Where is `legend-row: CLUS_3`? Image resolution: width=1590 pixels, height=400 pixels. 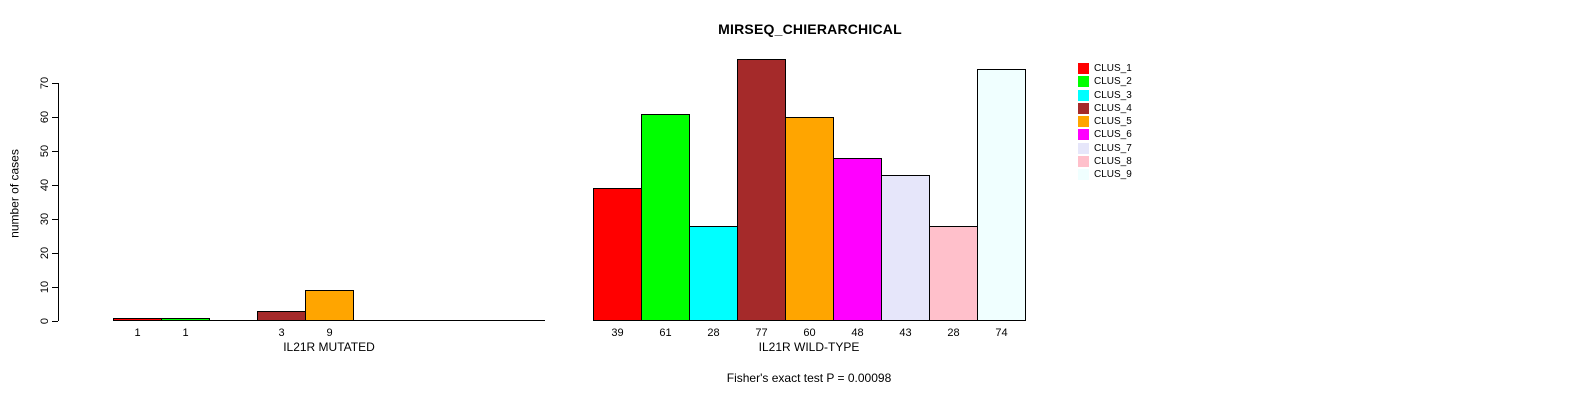
legend-row: CLUS_3 is located at coordinates (1105, 95).